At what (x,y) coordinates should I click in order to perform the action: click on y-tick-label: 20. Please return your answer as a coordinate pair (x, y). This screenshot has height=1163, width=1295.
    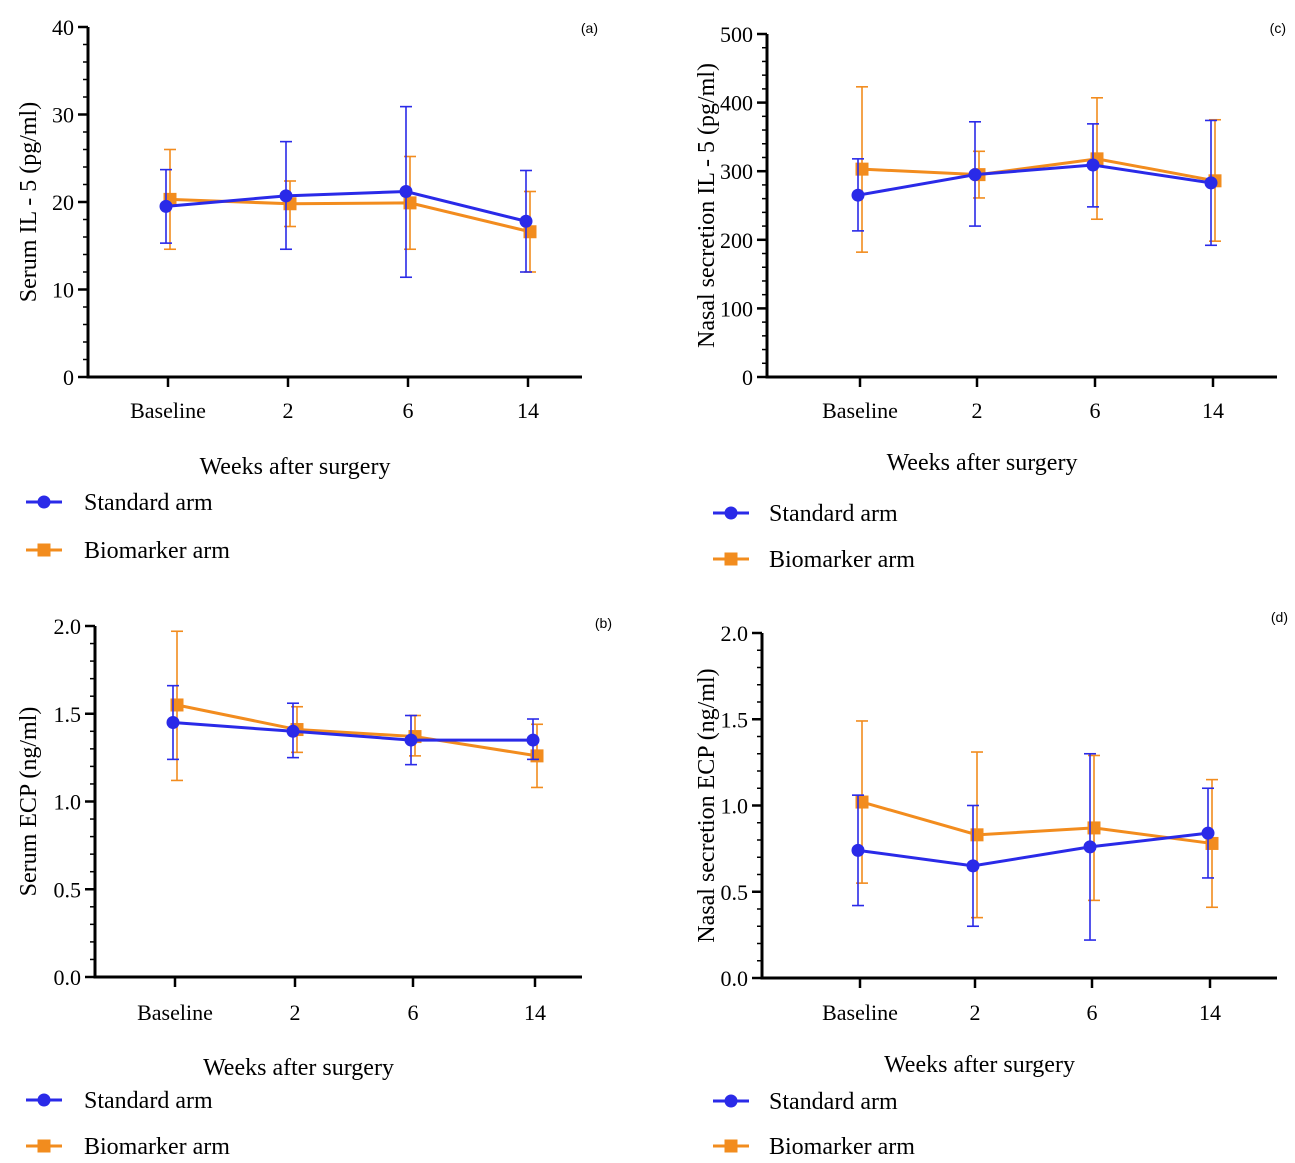
    Looking at the image, I should click on (63, 202).